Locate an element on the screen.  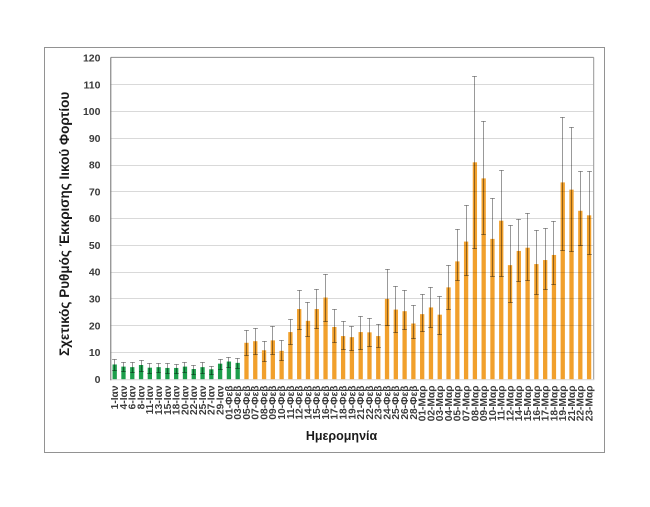
svg-text: 22-Φεβ is located at coordinates (370, 403).